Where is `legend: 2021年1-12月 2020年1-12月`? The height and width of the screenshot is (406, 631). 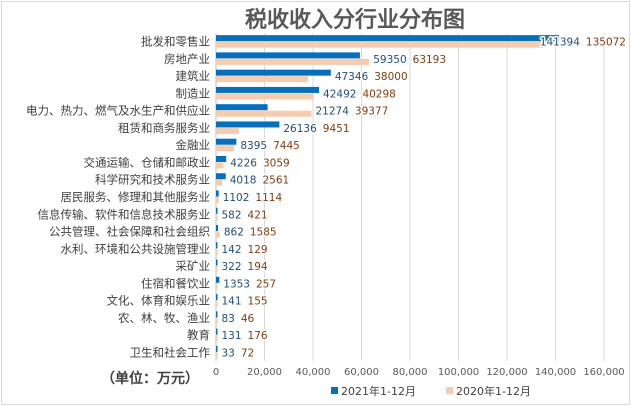
legend: 2021年1-12月 2020年1-12月 is located at coordinates (431, 391).